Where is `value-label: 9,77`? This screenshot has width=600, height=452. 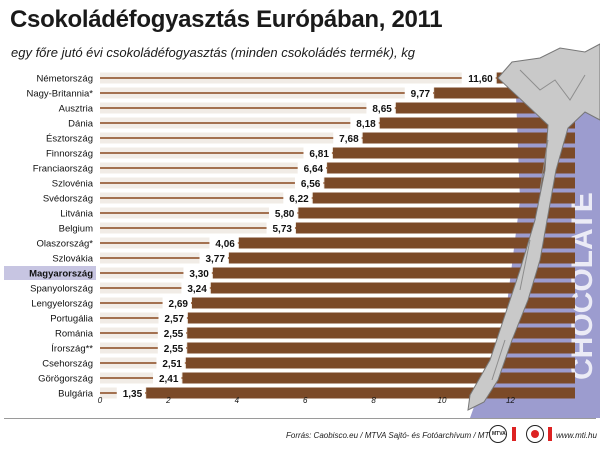 value-label: 9,77 is located at coordinates (421, 94).